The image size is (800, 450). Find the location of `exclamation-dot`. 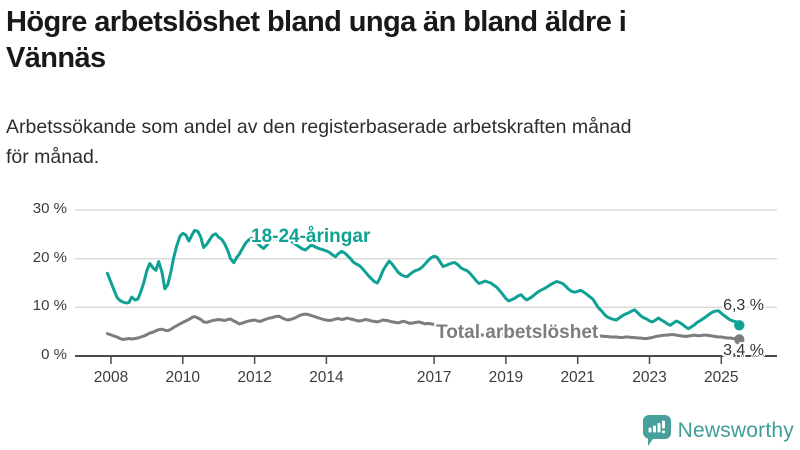

exclamation-dot is located at coordinates (663, 432).